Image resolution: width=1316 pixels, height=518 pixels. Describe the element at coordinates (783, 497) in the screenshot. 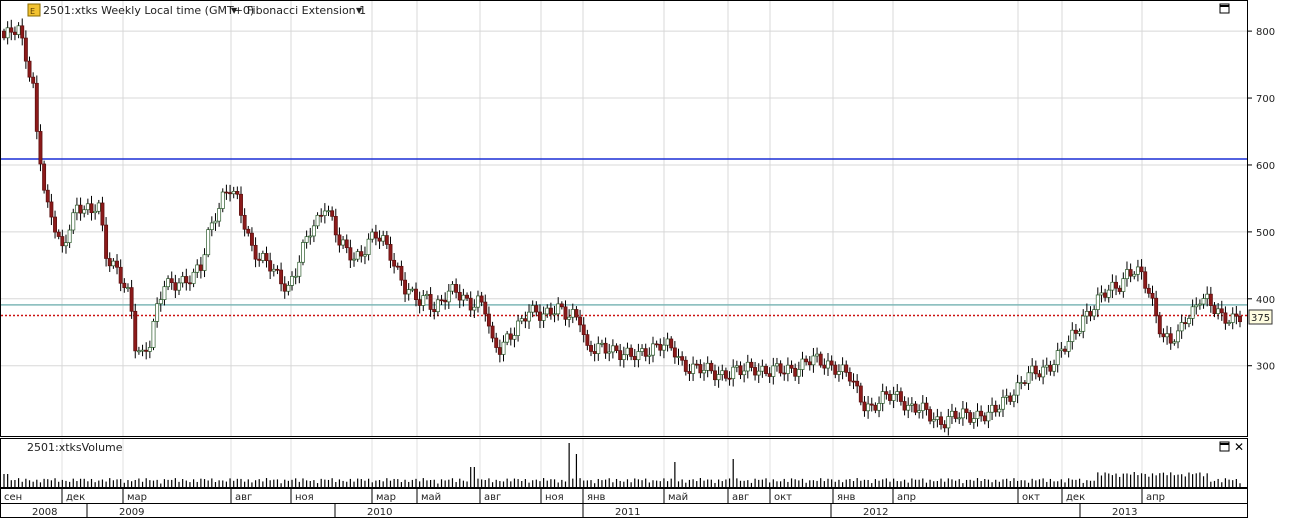

I see `month-label: окт` at that location.